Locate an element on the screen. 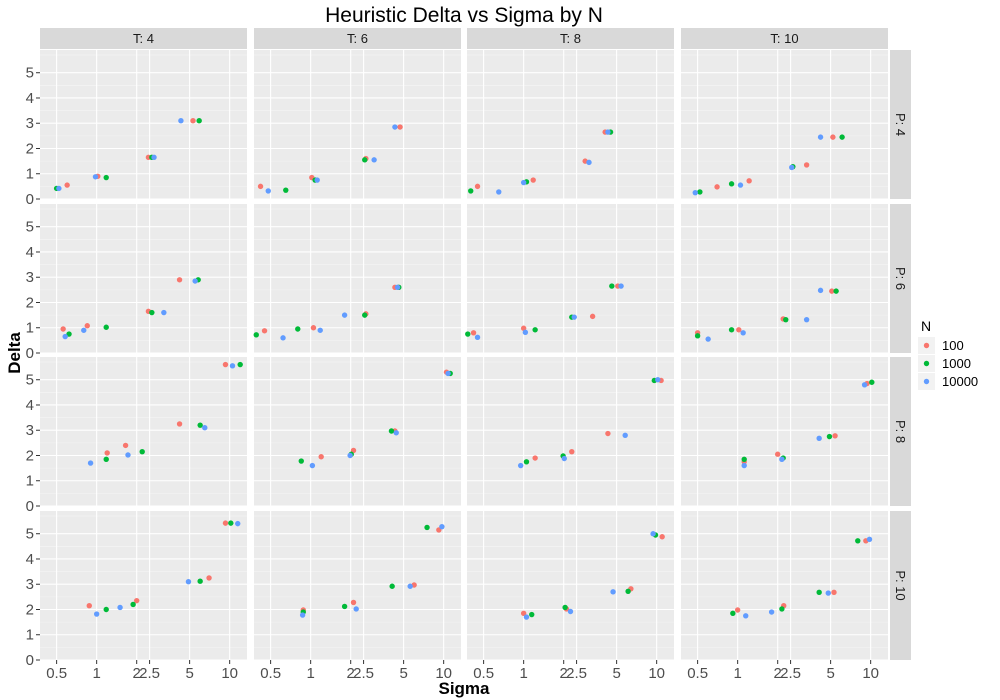 Image resolution: width=1000 pixels, height=700 pixels. x-tick-label: 5 is located at coordinates (616, 673).